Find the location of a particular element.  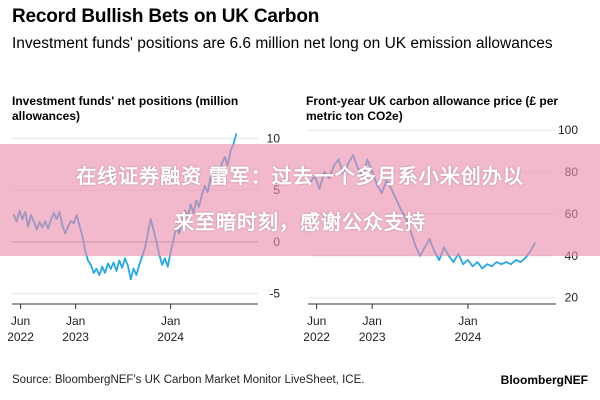

left-ytick-label: -5 is located at coordinates (274, 294).